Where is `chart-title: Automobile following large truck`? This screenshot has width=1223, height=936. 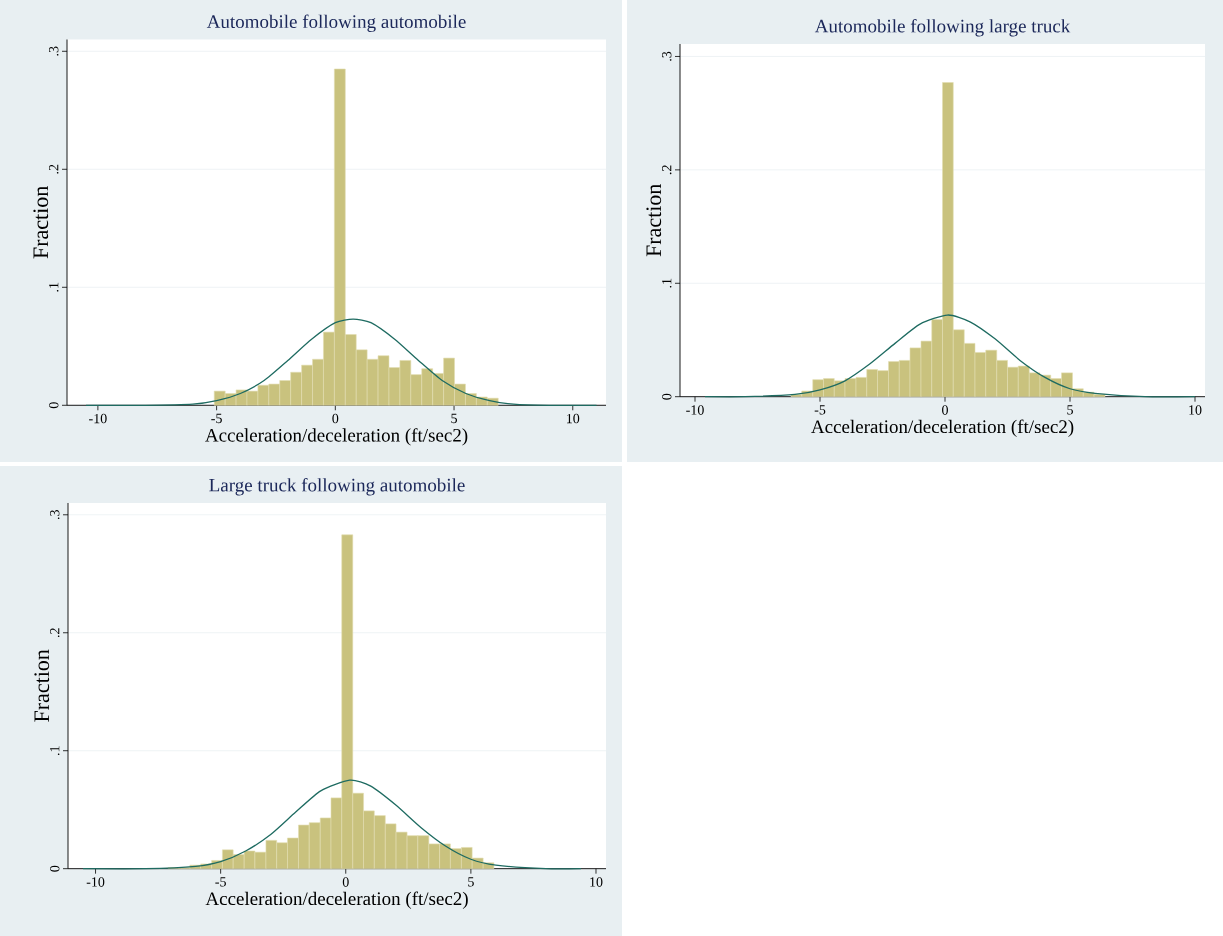
chart-title: Automobile following large truck is located at coordinates (942, 27).